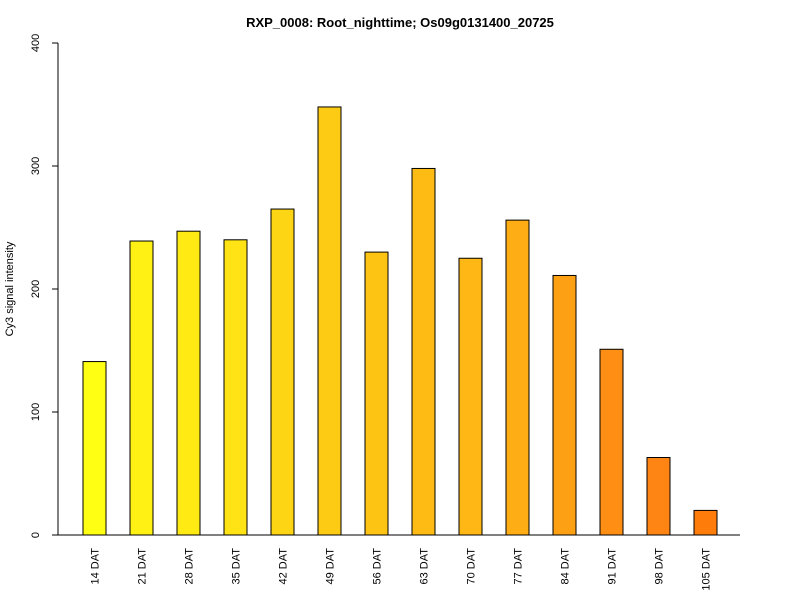 The height and width of the screenshot is (600, 800). I want to click on x-tick-label: 70 DAT, so click(472, 566).